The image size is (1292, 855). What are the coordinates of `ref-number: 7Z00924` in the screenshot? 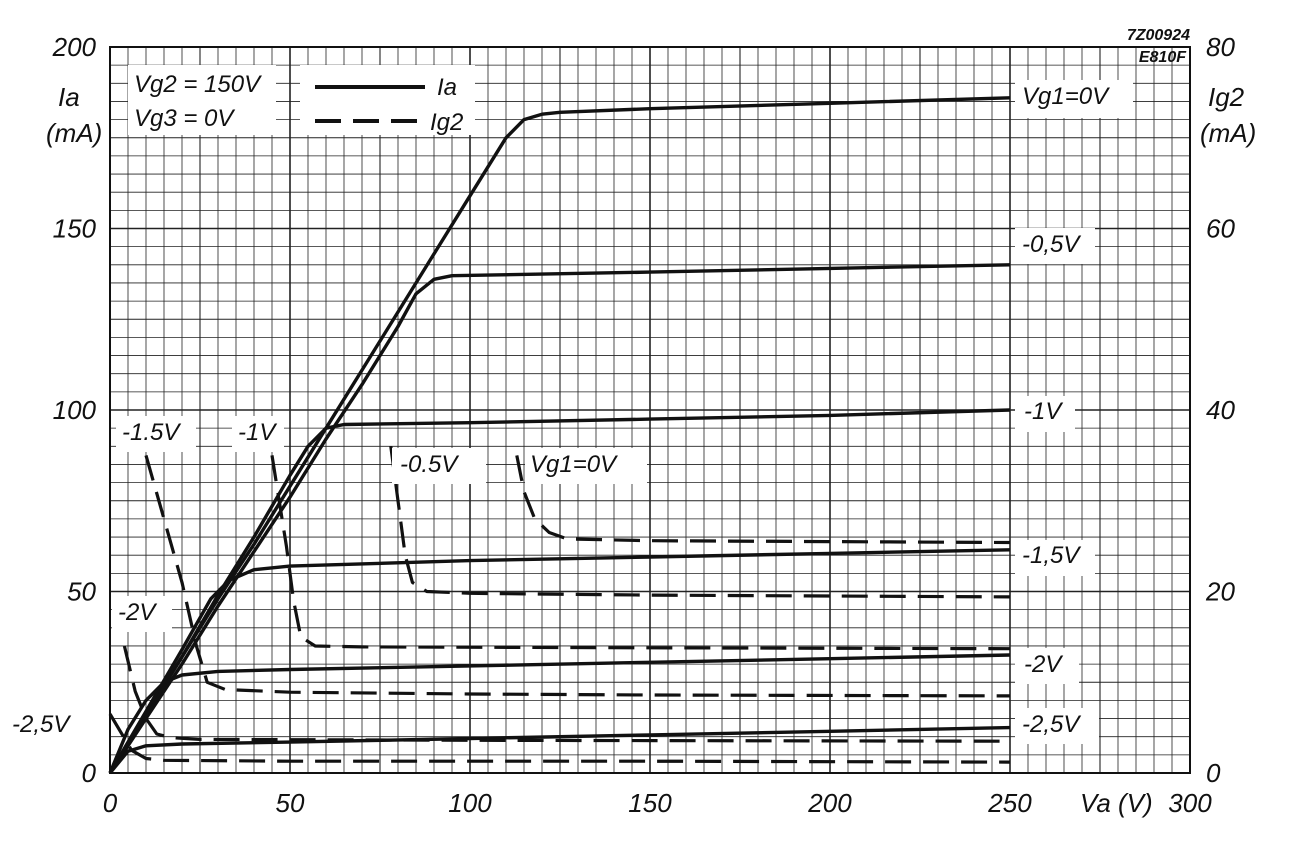 It's located at (1158, 35).